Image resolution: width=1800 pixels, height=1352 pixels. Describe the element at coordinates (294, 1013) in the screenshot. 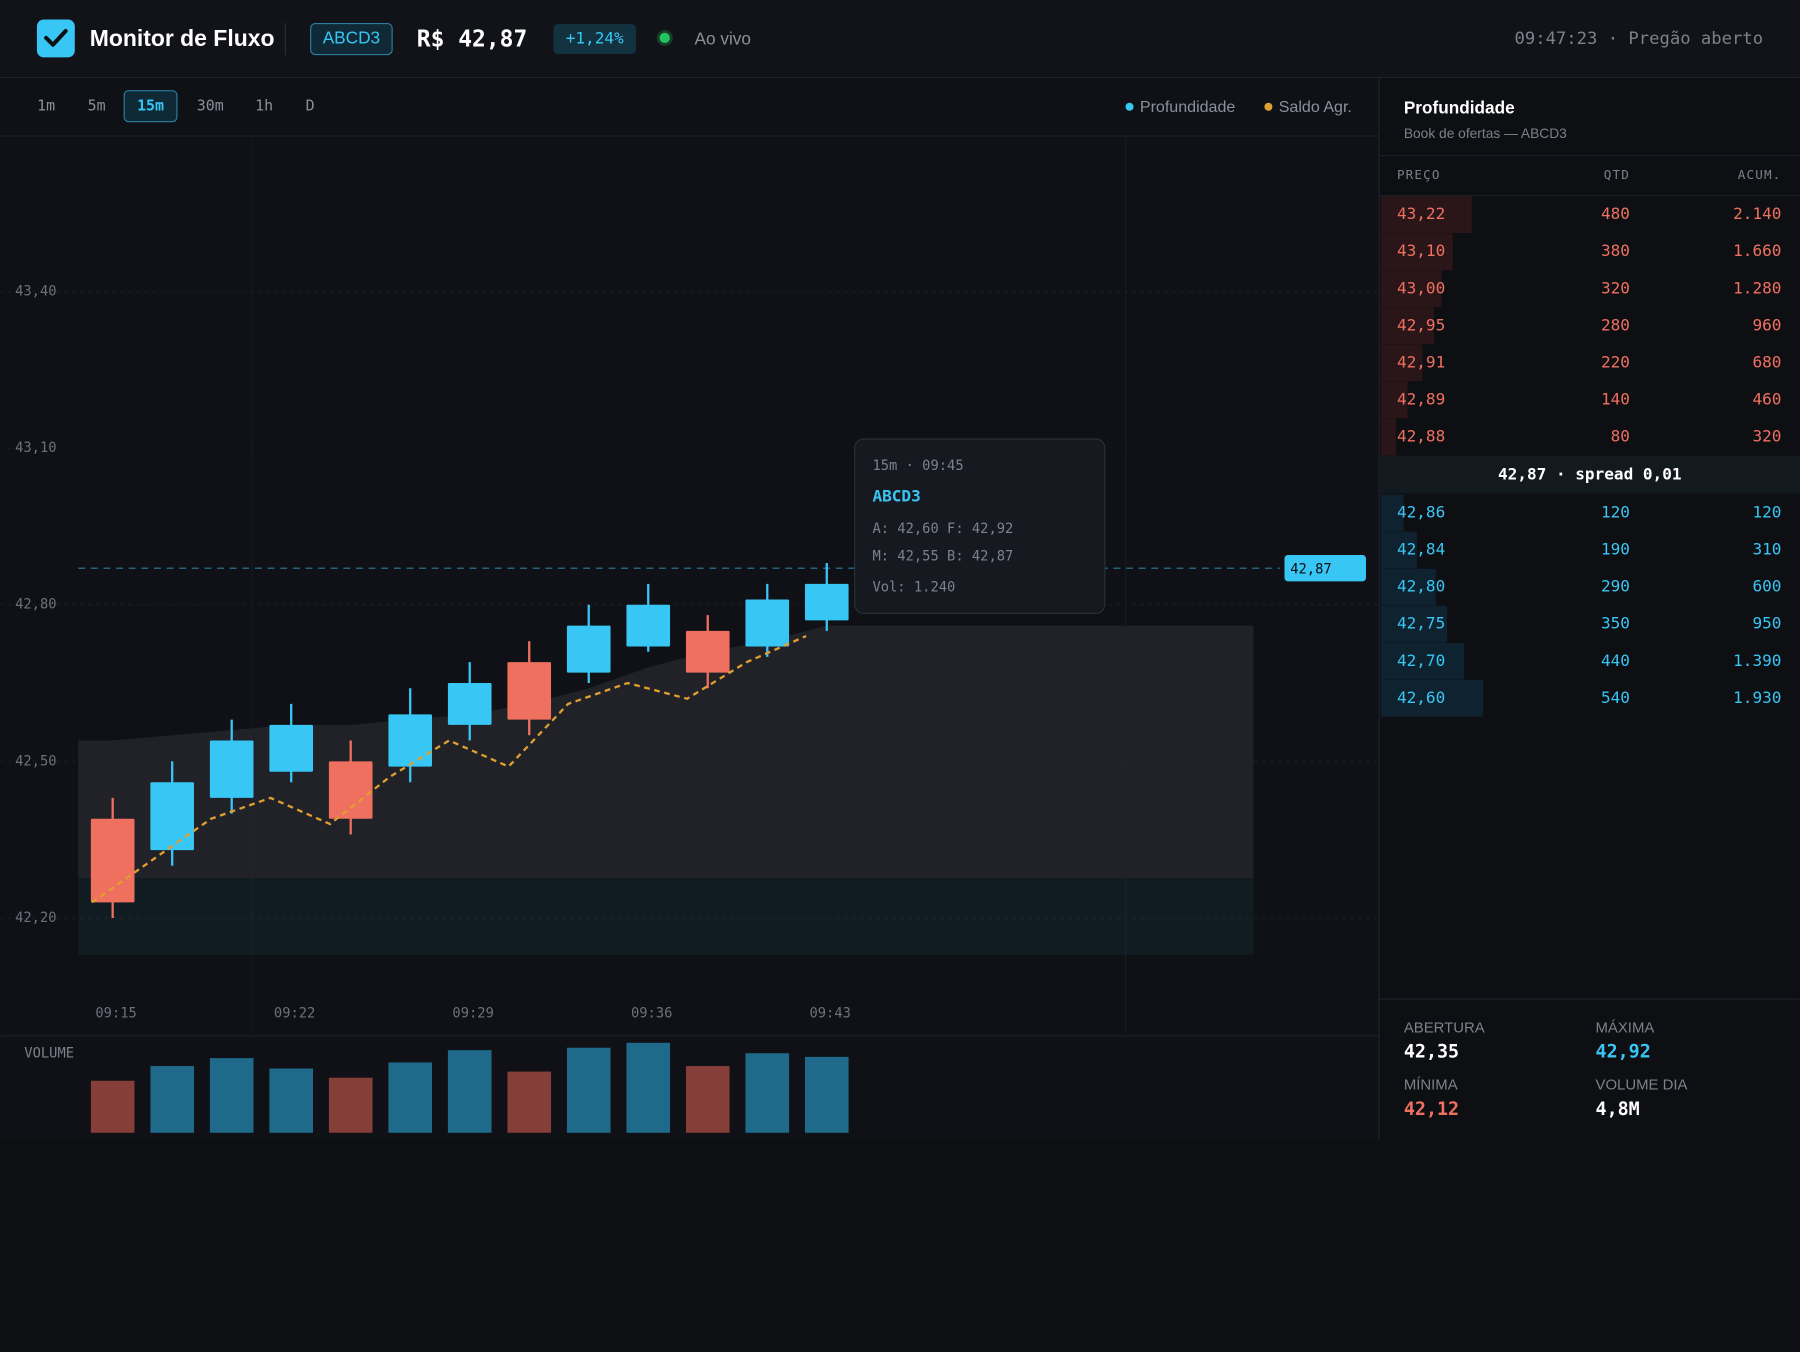

I see `x-tick-label: 09:22` at that location.